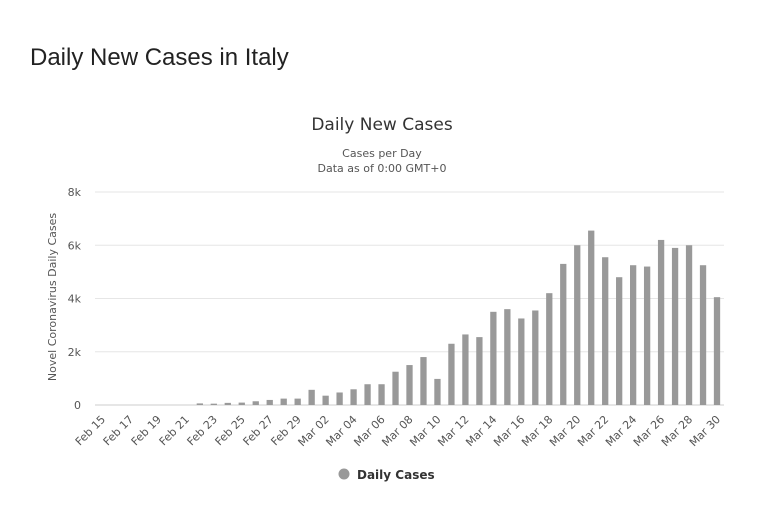 The width and height of the screenshot is (774, 512). Describe the element at coordinates (382, 153) in the screenshot. I see `chart-subtitle-line-1: Cases per Day` at that location.